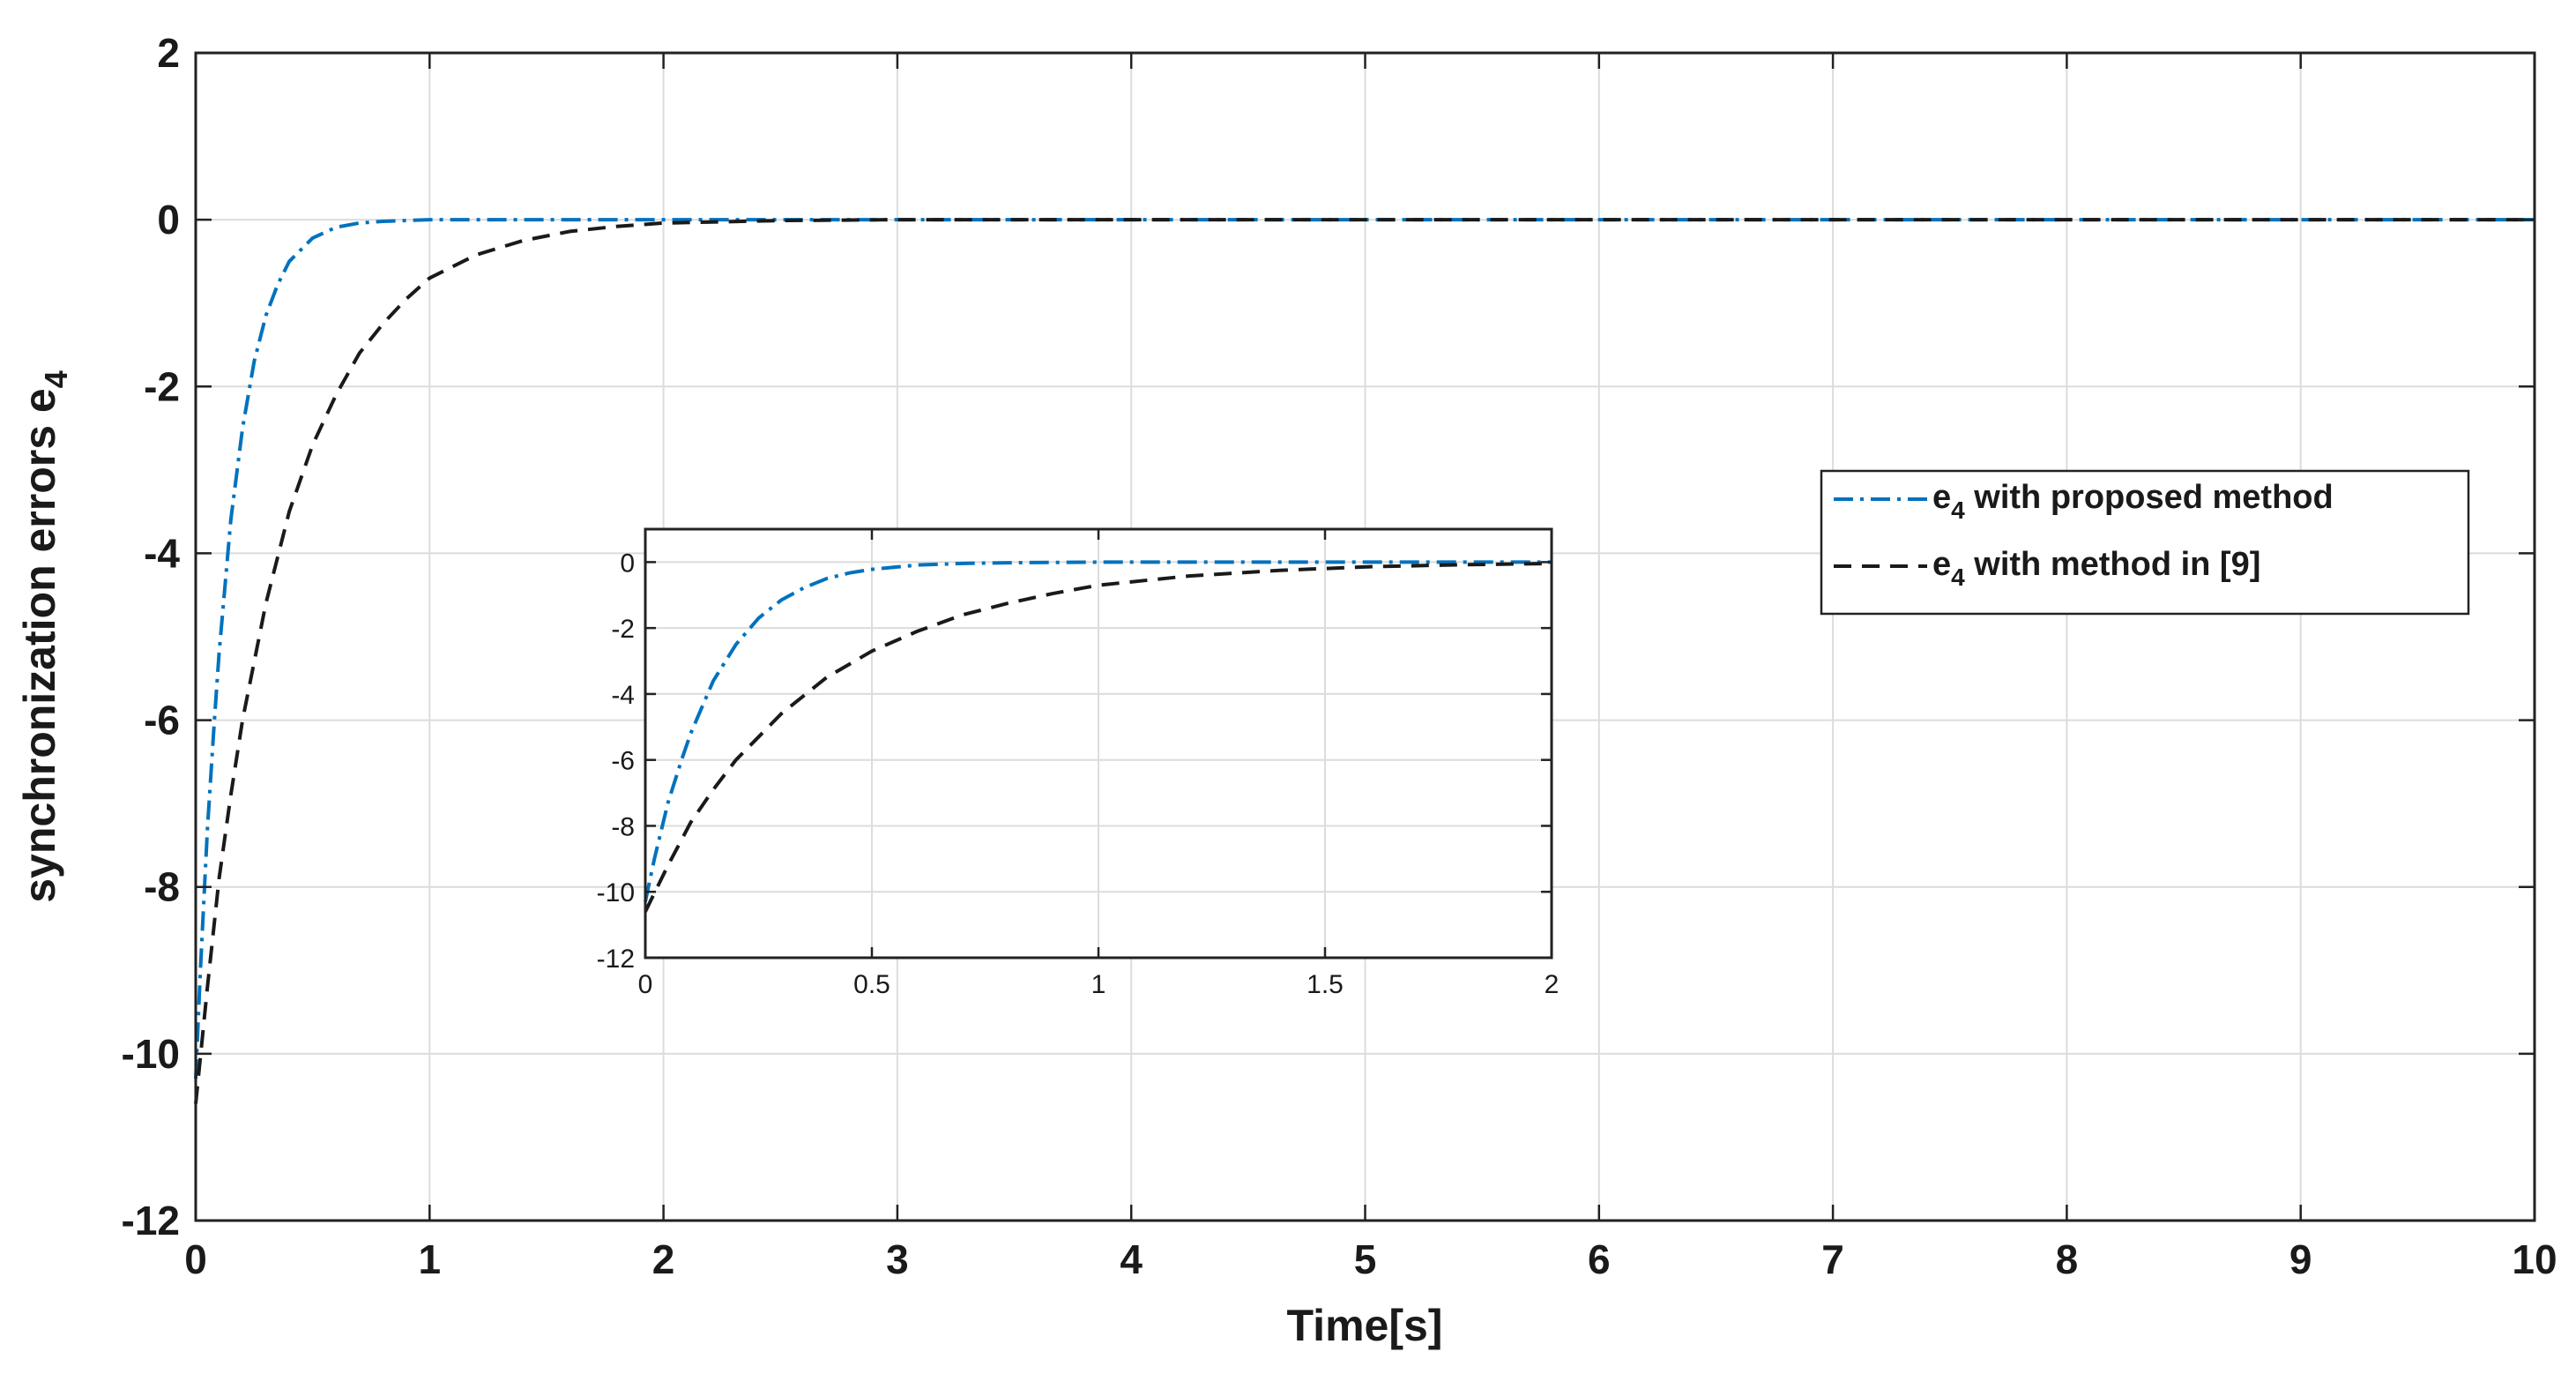  Describe the element at coordinates (1365, 1325) in the screenshot. I see `x-axis-title: Time[s]` at that location.